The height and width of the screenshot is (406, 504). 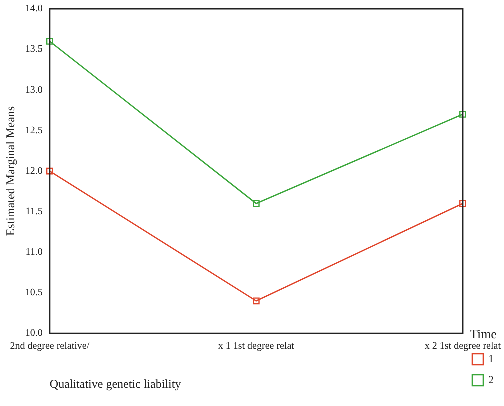 What do you see at coordinates (116, 383) in the screenshot?
I see `x-axis-title: Qualitative genetic liability` at bounding box center [116, 383].